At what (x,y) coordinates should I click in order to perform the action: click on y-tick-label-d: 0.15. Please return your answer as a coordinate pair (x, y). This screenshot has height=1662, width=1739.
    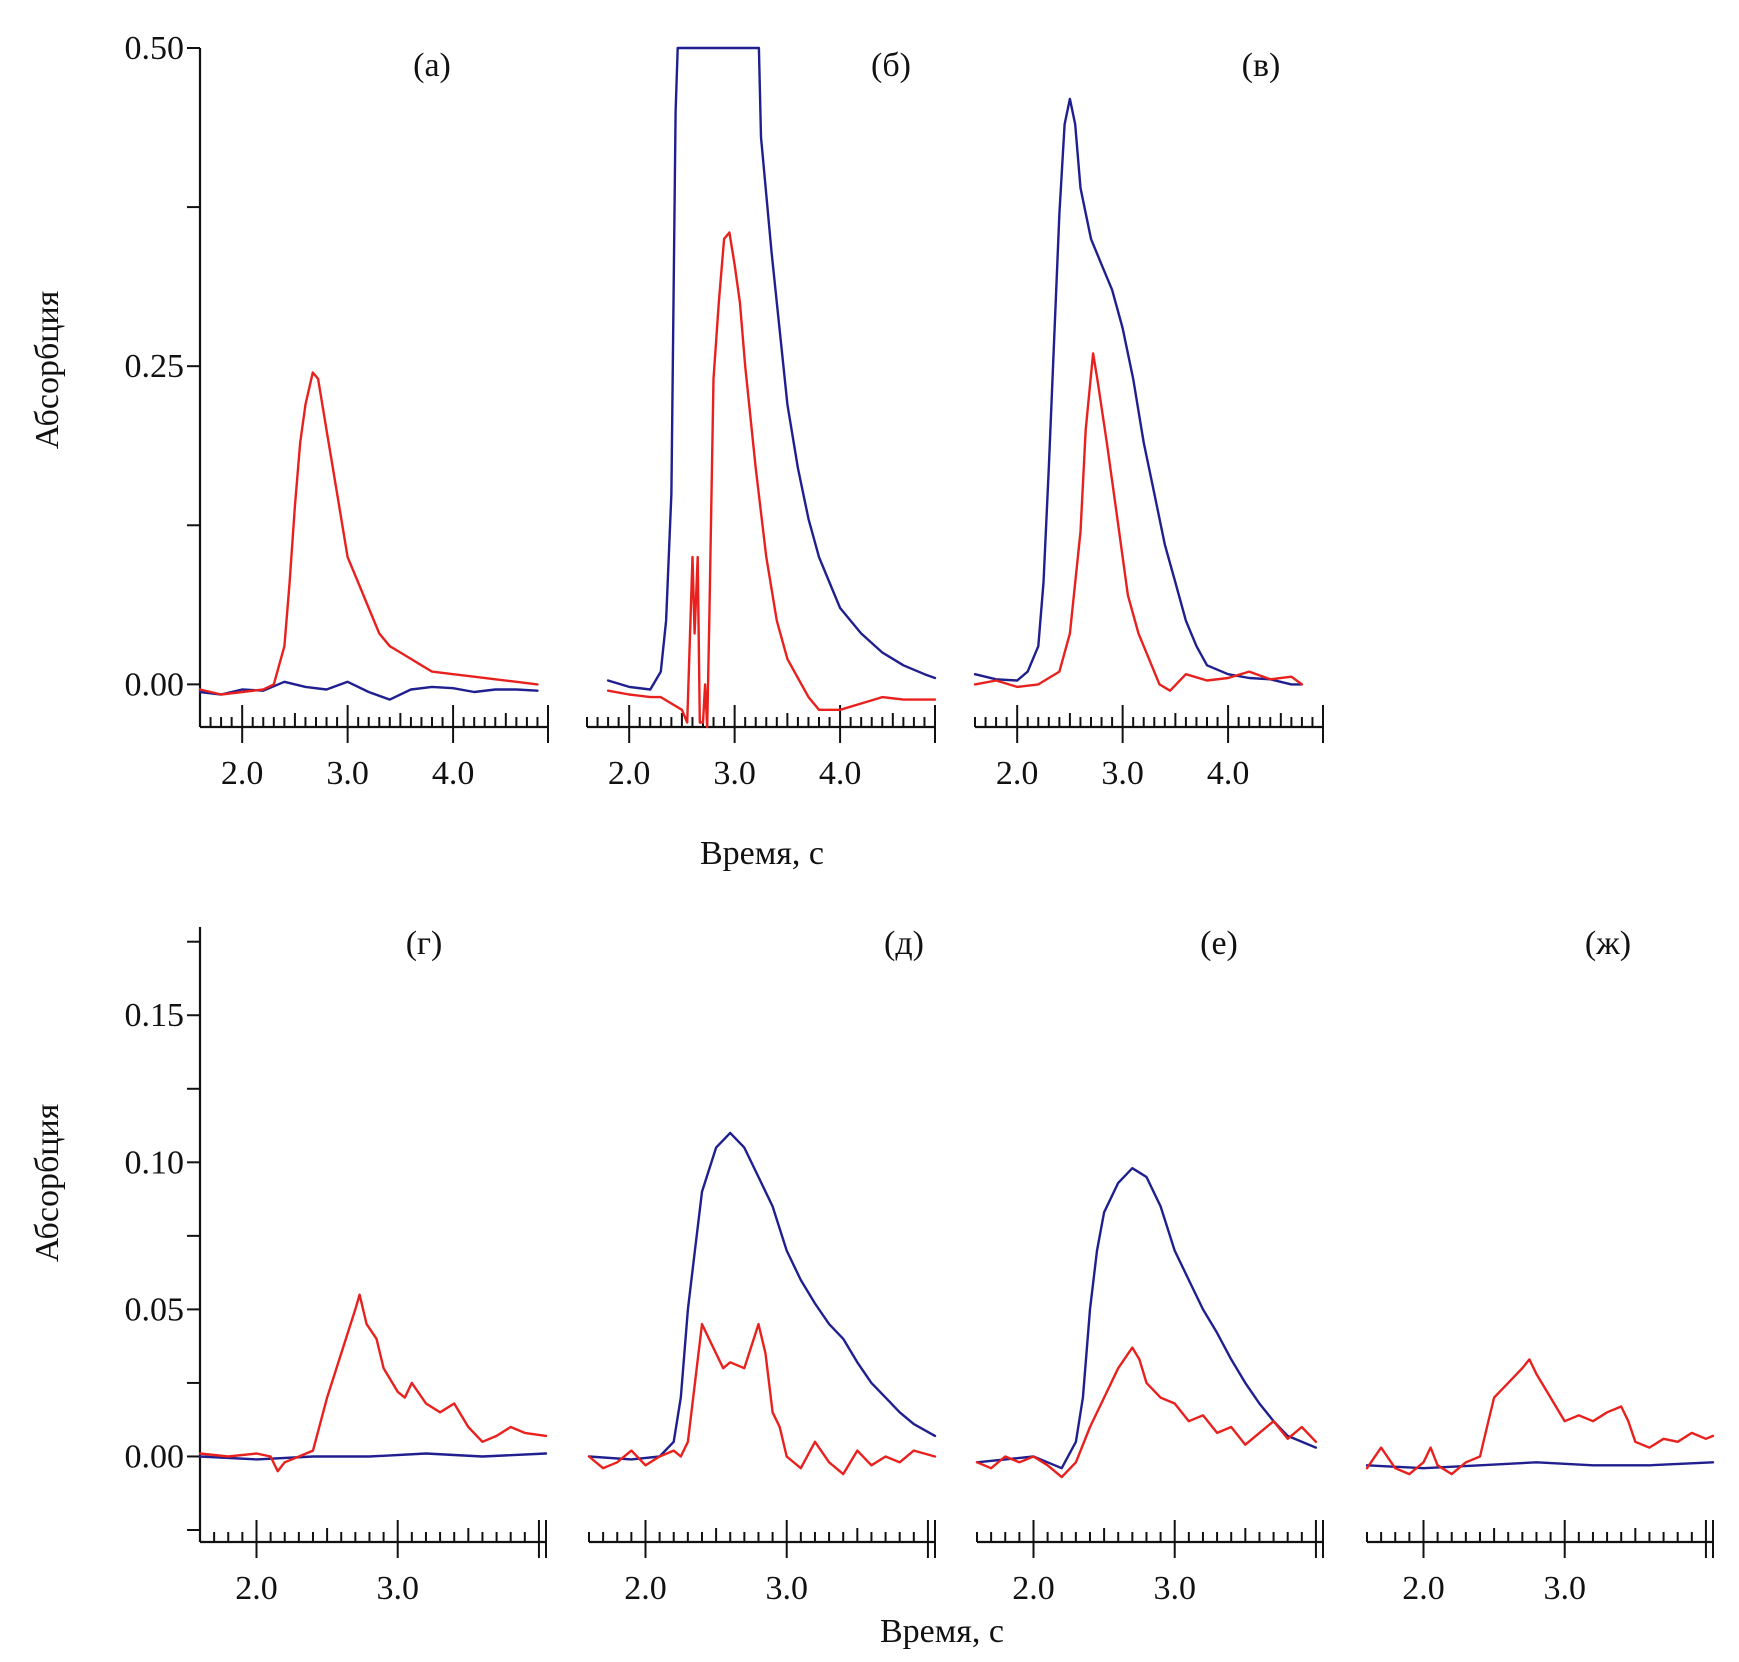
    Looking at the image, I should click on (155, 1015).